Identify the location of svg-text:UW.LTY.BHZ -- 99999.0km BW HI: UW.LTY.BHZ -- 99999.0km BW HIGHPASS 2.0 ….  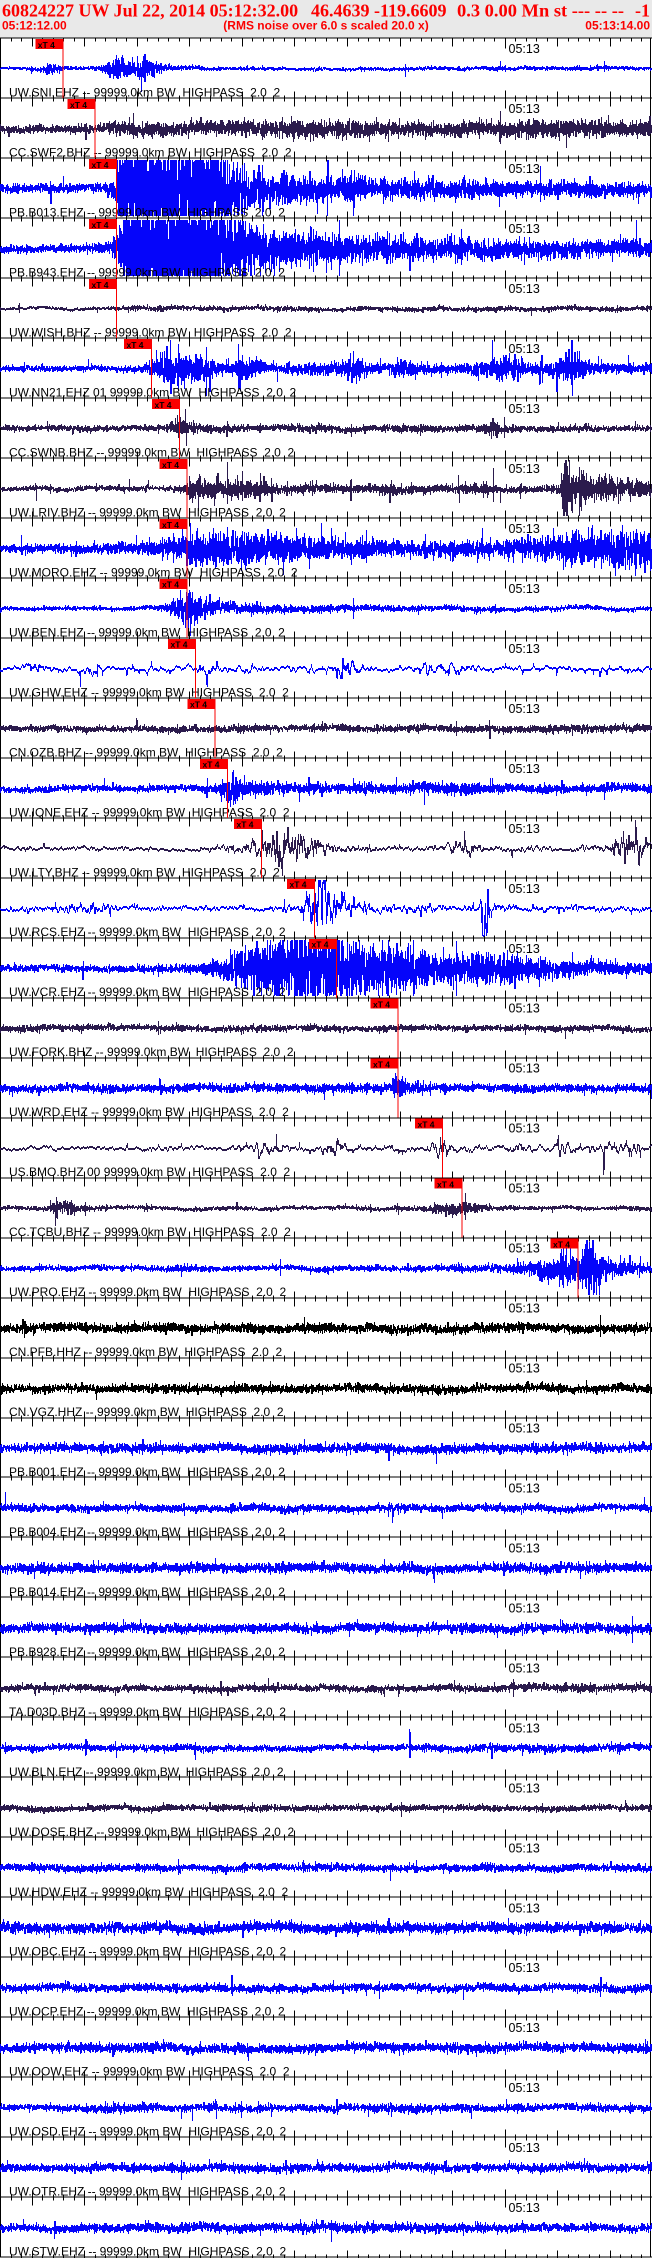
(144, 872).